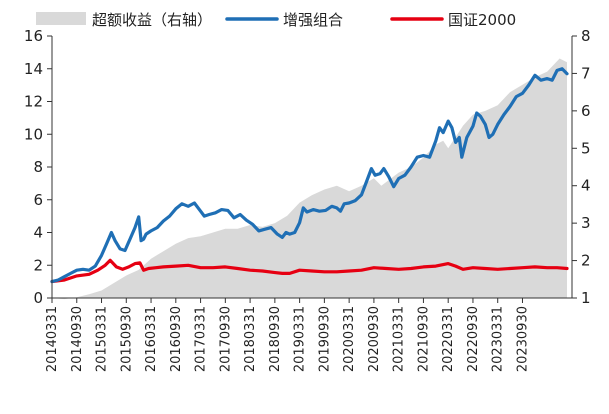  I want to click on x-tick-label: 20220930, so click(473, 339).